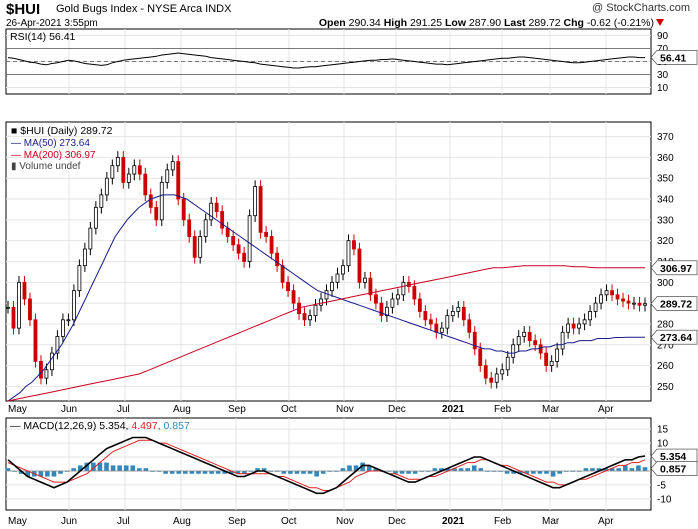 The width and height of the screenshot is (698, 529). I want to click on x-tick-label: Mar, so click(551, 409).